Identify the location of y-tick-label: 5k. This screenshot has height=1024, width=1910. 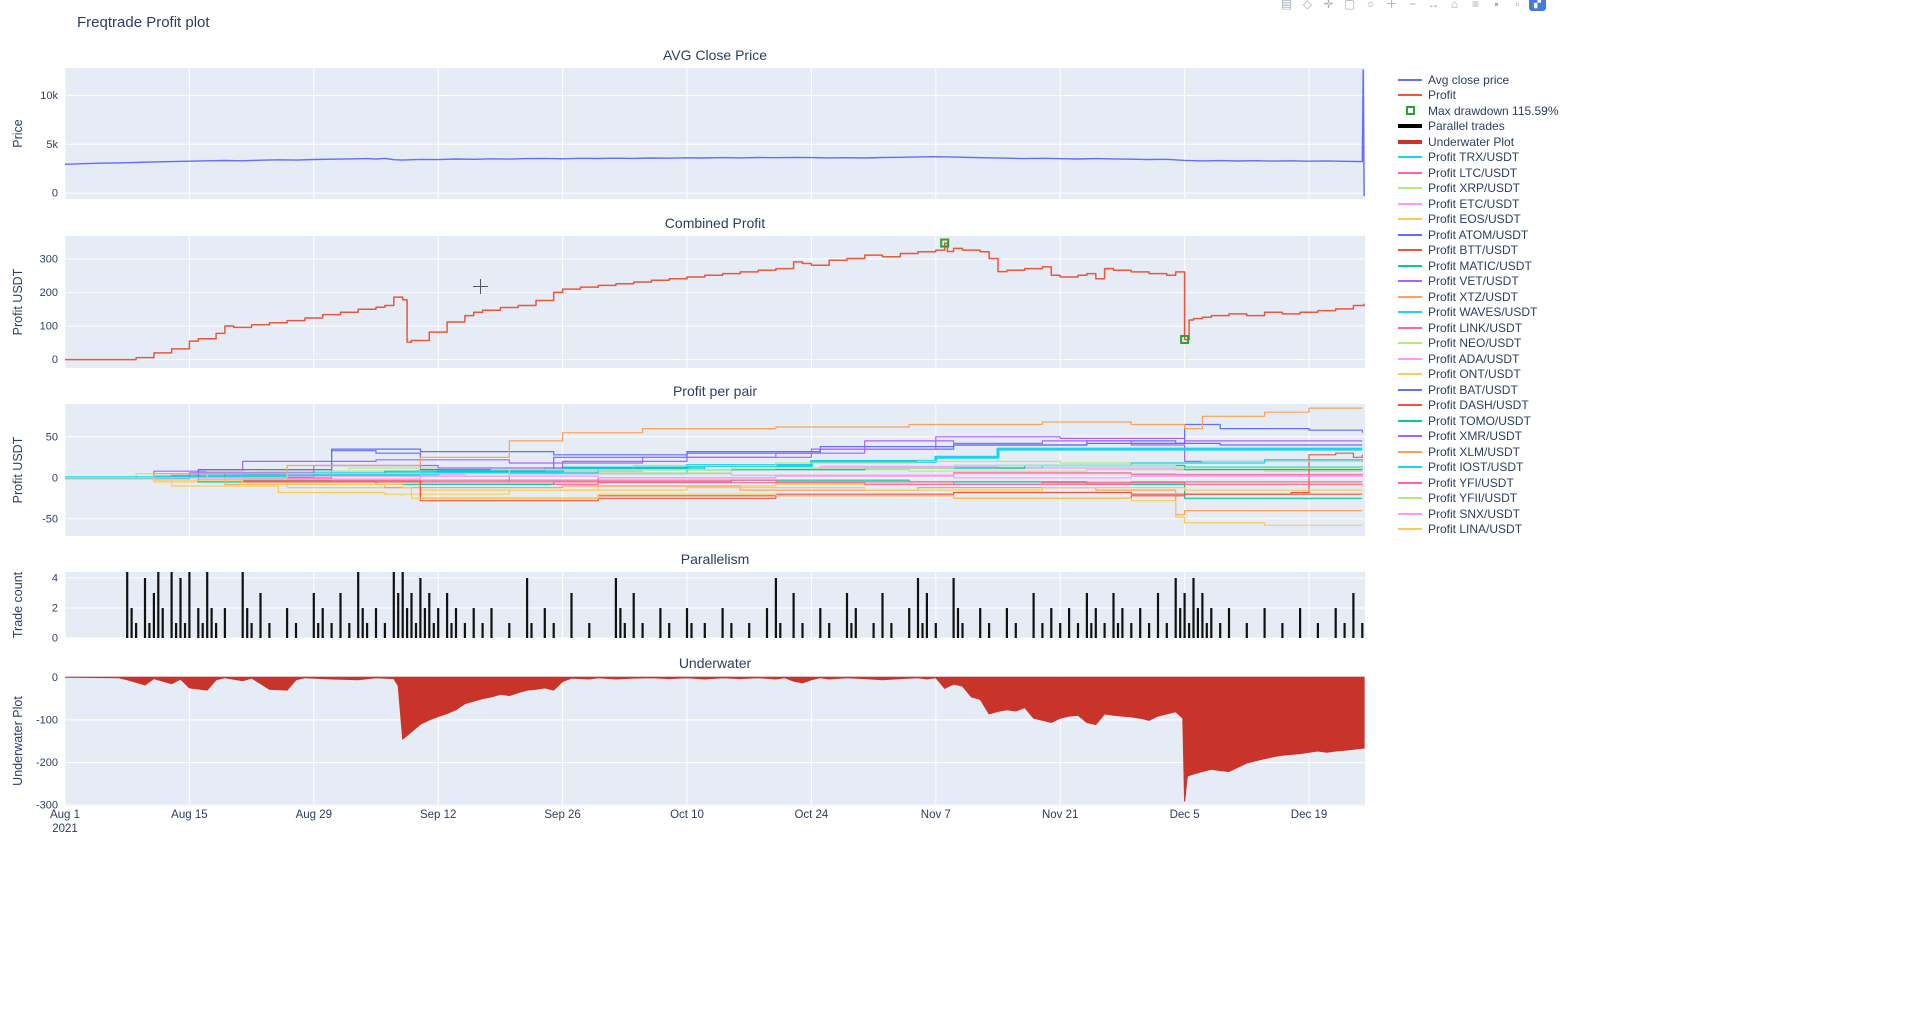
(52, 145).